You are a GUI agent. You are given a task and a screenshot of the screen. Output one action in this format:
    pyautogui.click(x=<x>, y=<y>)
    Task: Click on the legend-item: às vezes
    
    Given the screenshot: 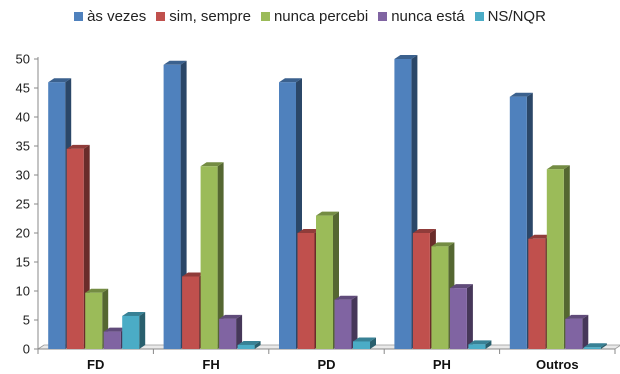 What is the action you would take?
    pyautogui.click(x=110, y=16)
    